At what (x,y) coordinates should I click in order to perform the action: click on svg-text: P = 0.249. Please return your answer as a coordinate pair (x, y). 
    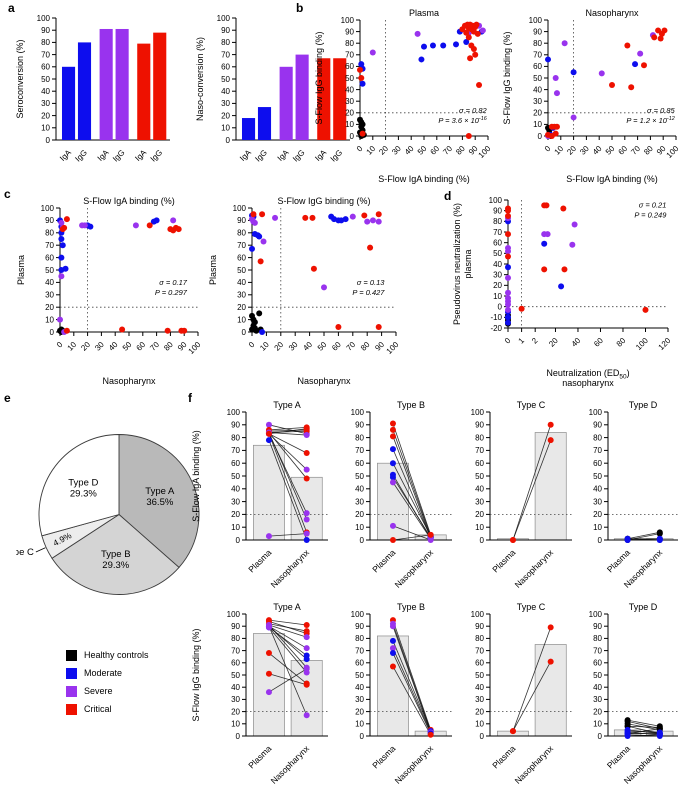
    Looking at the image, I should click on (650, 215).